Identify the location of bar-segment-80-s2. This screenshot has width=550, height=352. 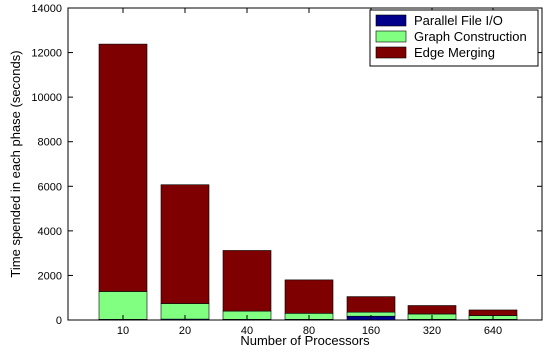
(309, 296).